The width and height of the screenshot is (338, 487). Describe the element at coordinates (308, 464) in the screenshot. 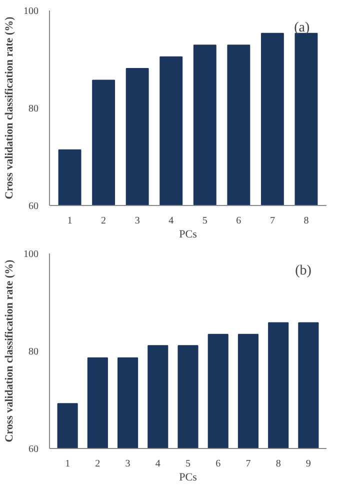

I see `x-tick-label: 9` at that location.